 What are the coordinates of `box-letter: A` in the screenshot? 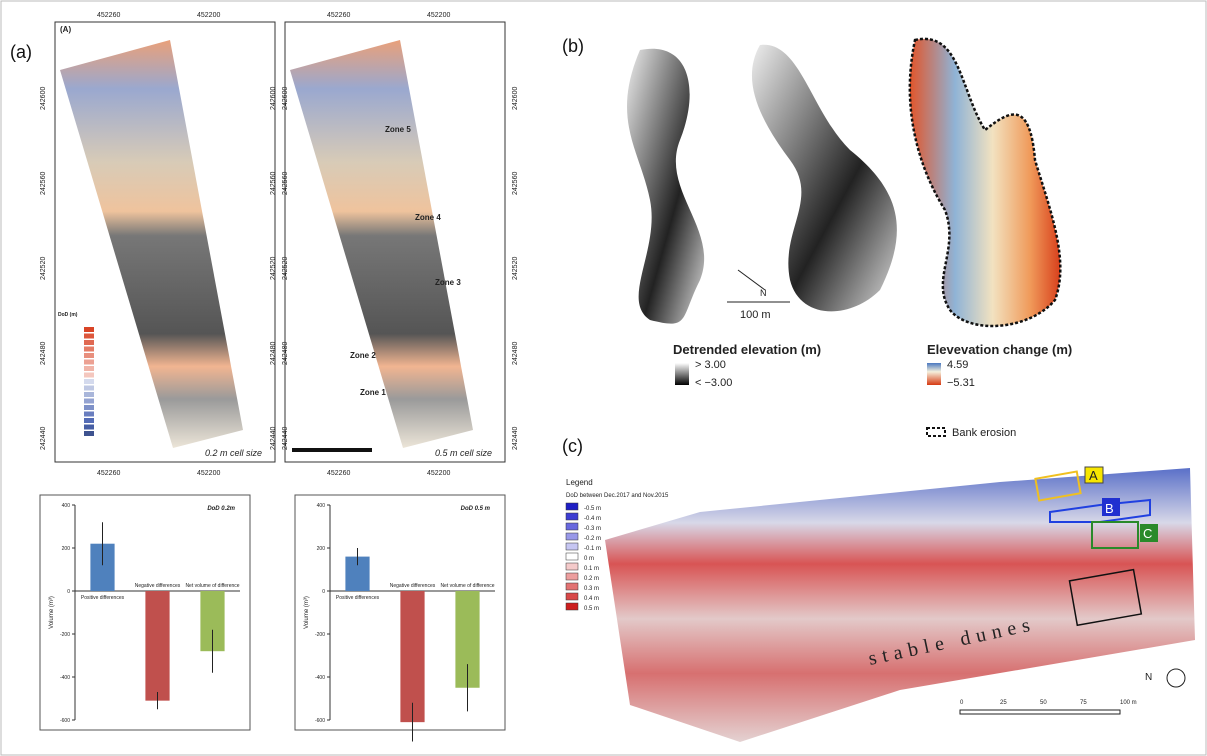 It's located at (1093, 475).